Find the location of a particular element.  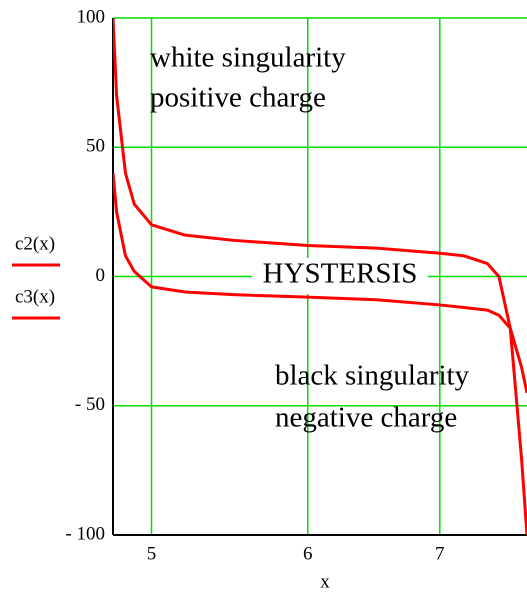

legend-label: c2(x) is located at coordinates (35, 243).